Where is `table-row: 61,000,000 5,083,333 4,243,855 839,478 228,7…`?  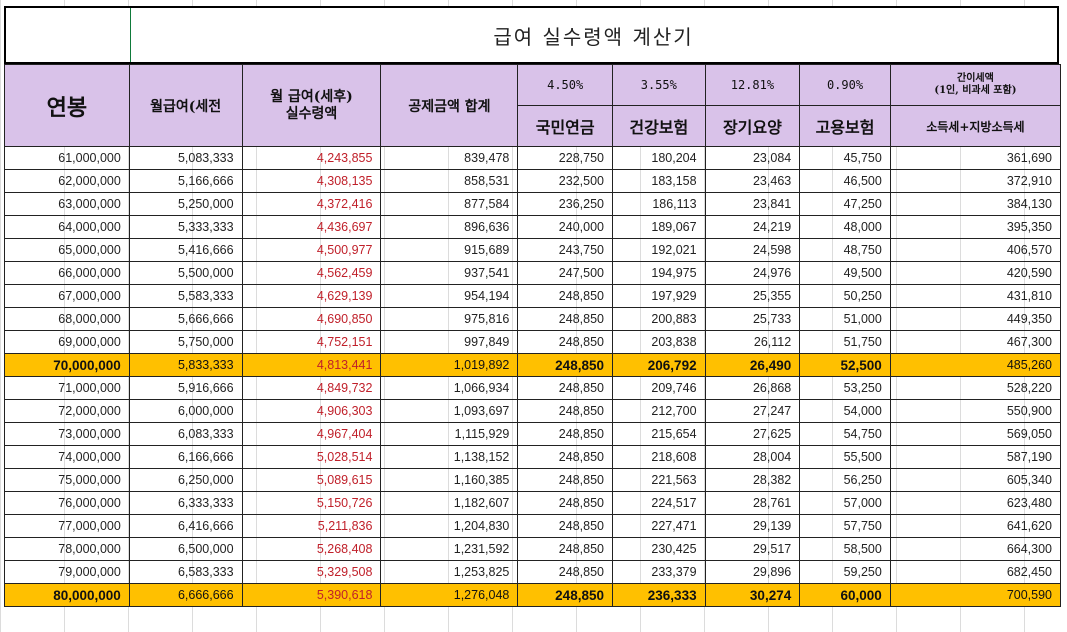 table-row: 61,000,000 5,083,333 4,243,855 839,478 228,7… is located at coordinates (533, 158).